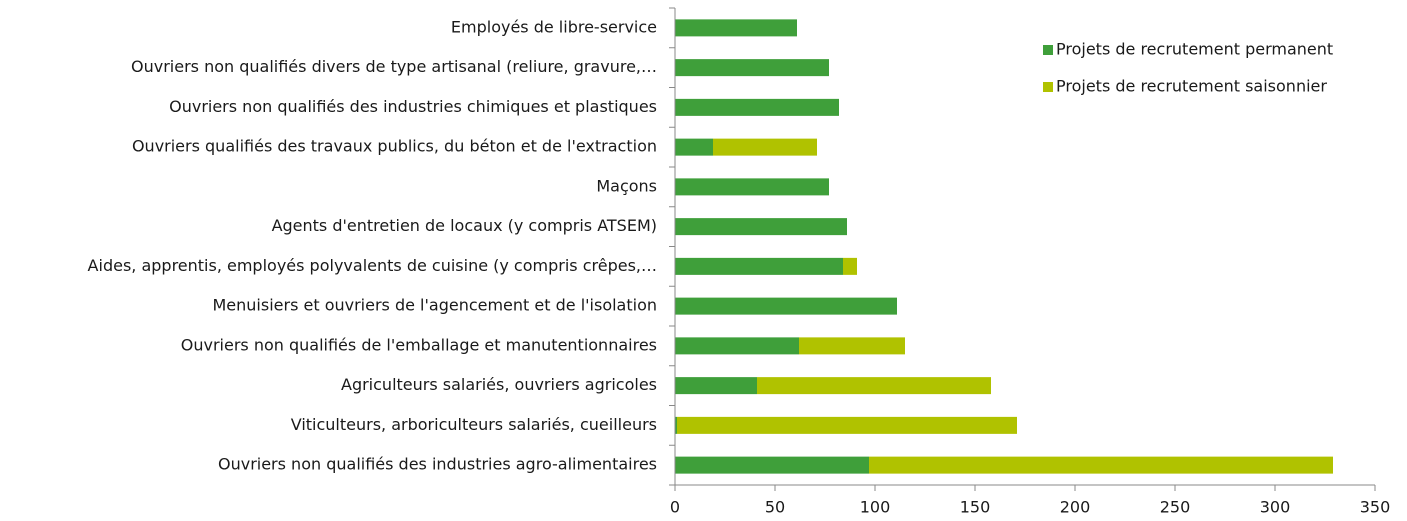 The width and height of the screenshot is (1407, 521). I want to click on x-tick-label: 300, so click(1275, 507).